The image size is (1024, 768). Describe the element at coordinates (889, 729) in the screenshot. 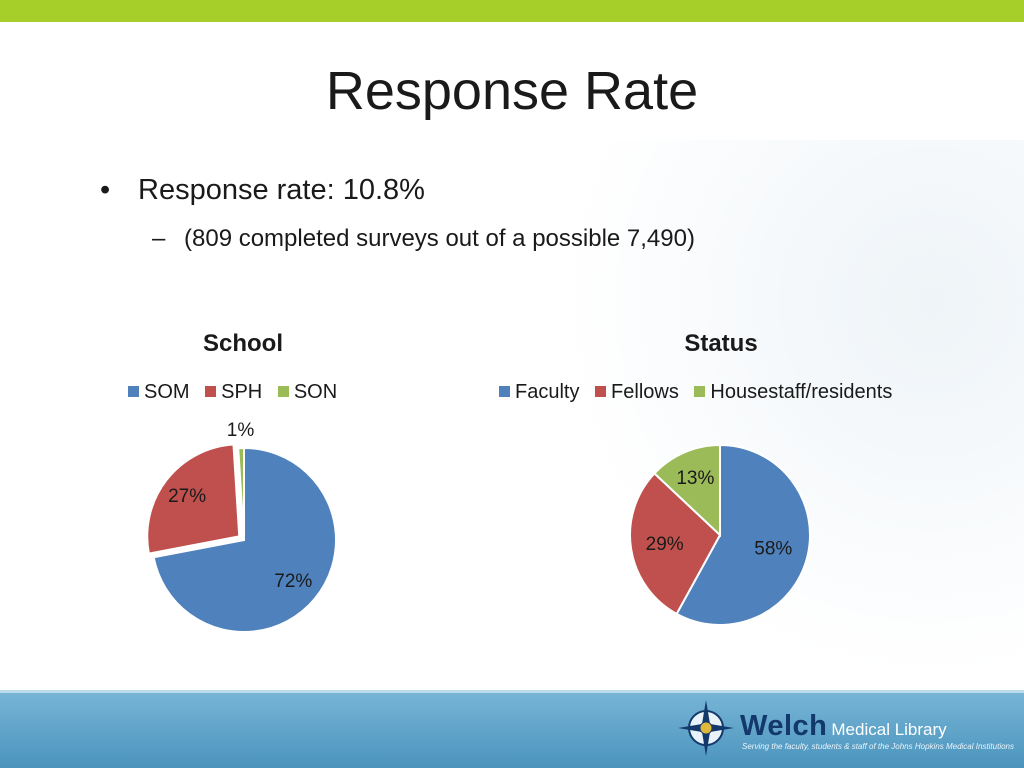

I see `brand-suffix: Medical Library` at that location.